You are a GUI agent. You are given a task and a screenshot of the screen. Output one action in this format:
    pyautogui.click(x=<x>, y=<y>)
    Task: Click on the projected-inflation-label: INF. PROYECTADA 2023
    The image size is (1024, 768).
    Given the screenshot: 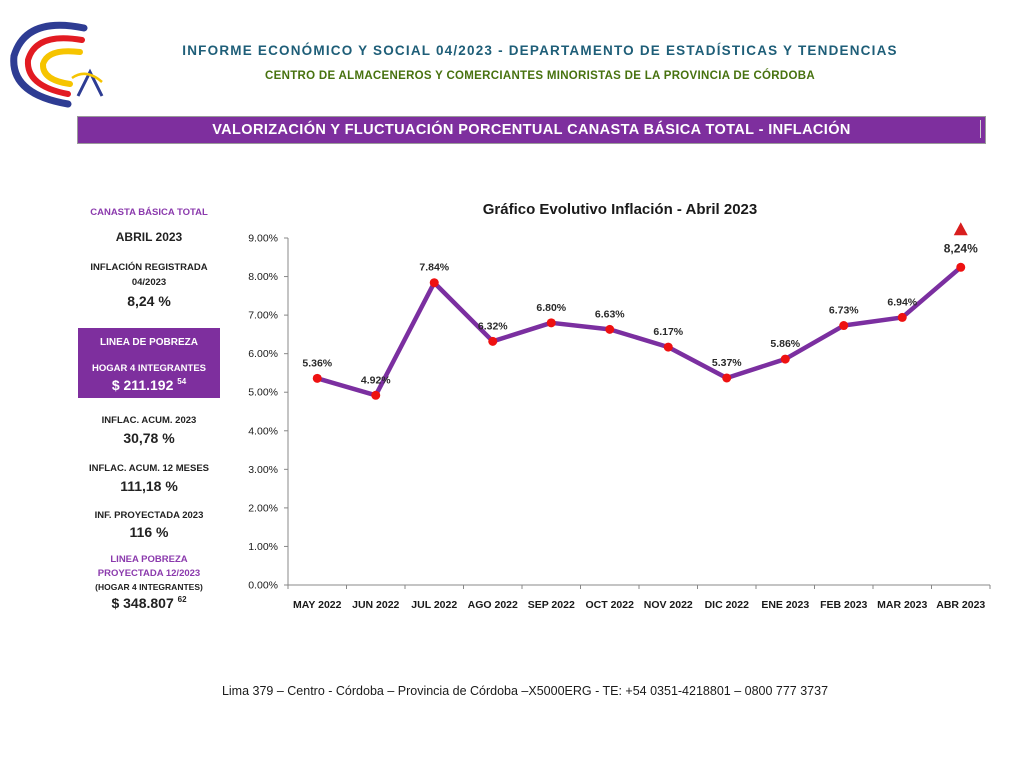 What is the action you would take?
    pyautogui.click(x=149, y=515)
    